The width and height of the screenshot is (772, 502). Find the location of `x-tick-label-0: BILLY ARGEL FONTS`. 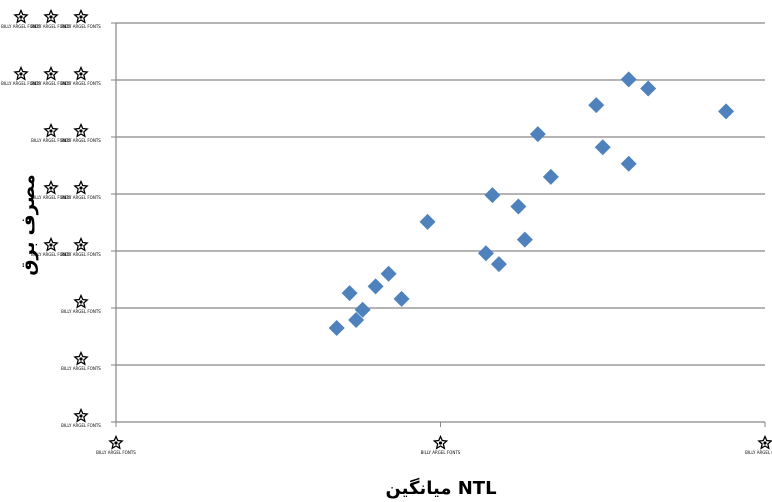

x-tick-label-0: BILLY ARGEL FONTS is located at coordinates (116, 444).